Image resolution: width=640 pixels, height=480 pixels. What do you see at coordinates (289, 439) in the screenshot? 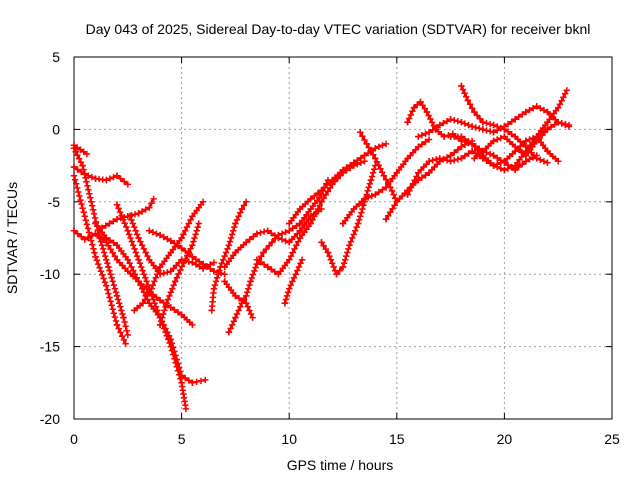
I see `x-tick-label: 10` at bounding box center [289, 439].